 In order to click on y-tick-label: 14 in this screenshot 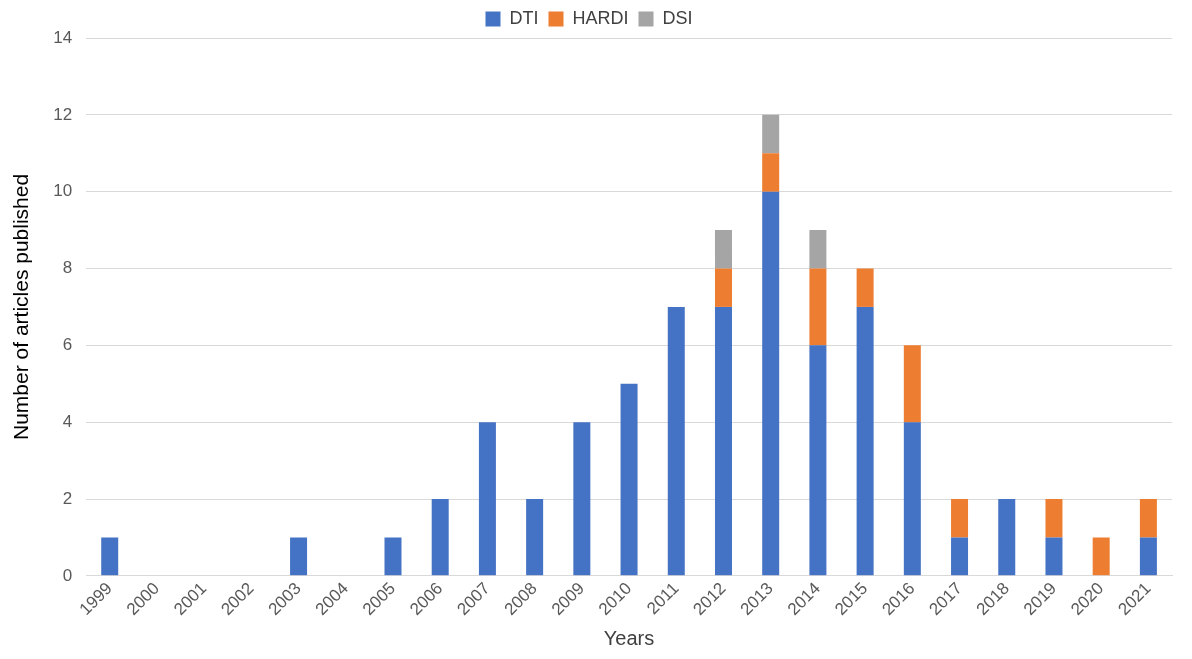, I will do `click(63, 37)`.